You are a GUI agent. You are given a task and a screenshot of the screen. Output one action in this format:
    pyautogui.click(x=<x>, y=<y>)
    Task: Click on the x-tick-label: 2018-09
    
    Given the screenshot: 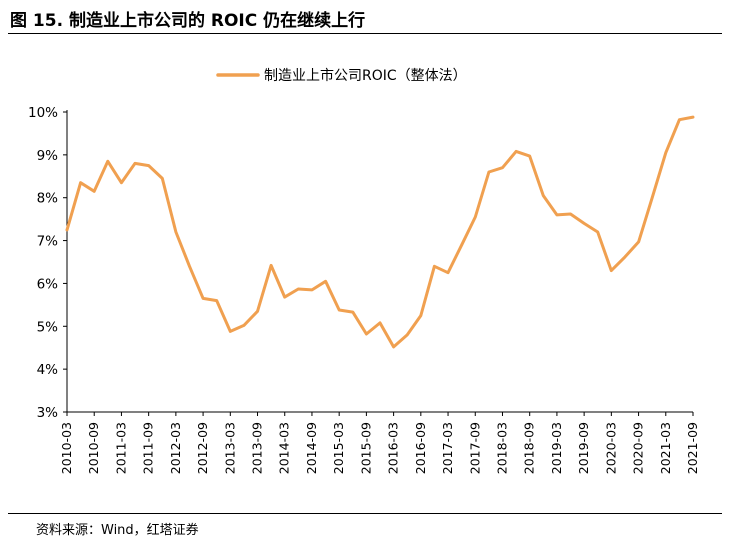 What is the action you would take?
    pyautogui.click(x=529, y=448)
    